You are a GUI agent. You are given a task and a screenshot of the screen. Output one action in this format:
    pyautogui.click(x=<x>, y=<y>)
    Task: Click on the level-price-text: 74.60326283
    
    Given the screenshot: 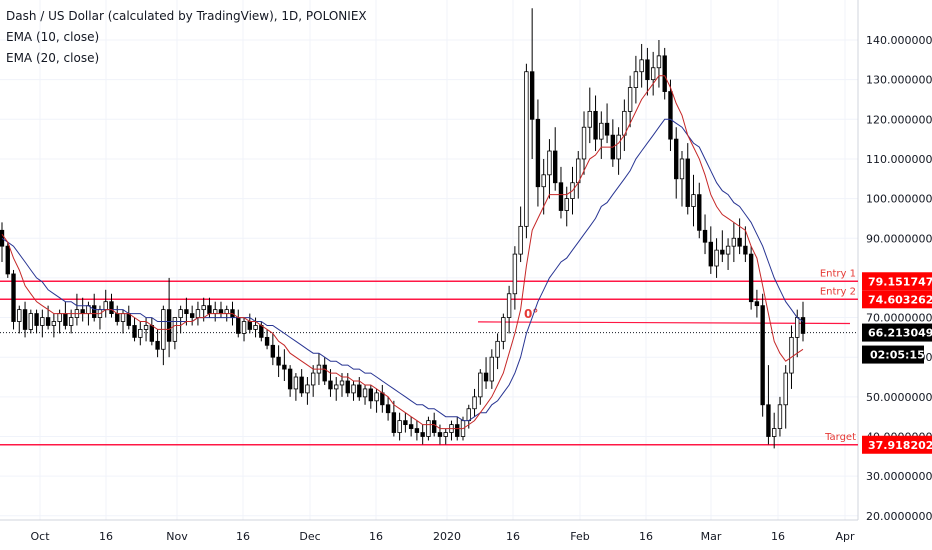 What is the action you would take?
    pyautogui.click(x=900, y=299)
    